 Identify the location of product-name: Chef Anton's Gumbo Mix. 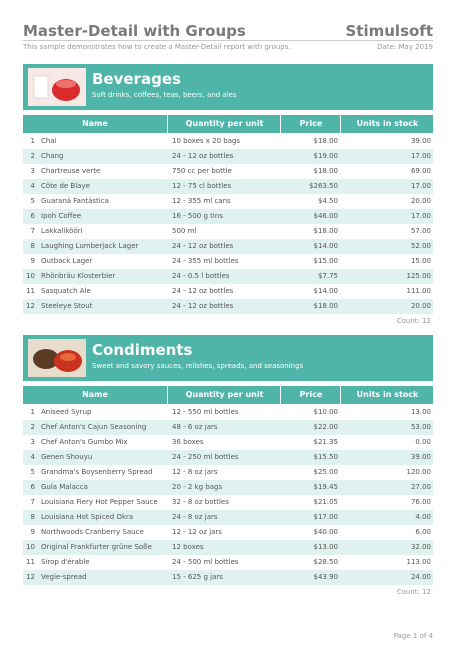
(84, 442).